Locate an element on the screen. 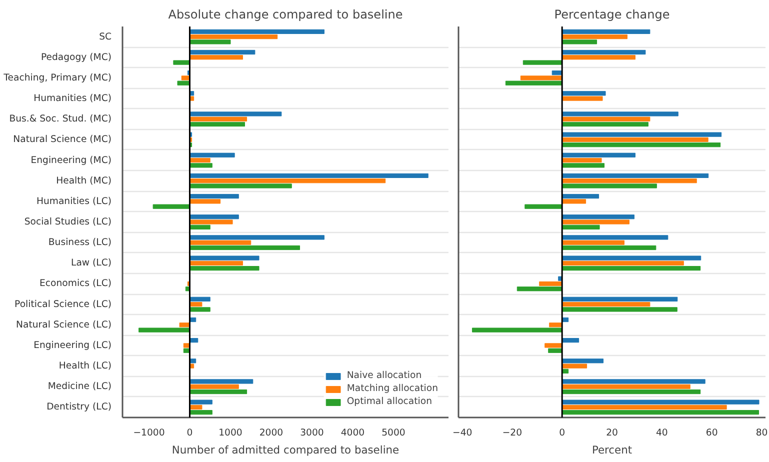 The height and width of the screenshot is (462, 769). y-tick-label: Humanities (LC) is located at coordinates (74, 201).